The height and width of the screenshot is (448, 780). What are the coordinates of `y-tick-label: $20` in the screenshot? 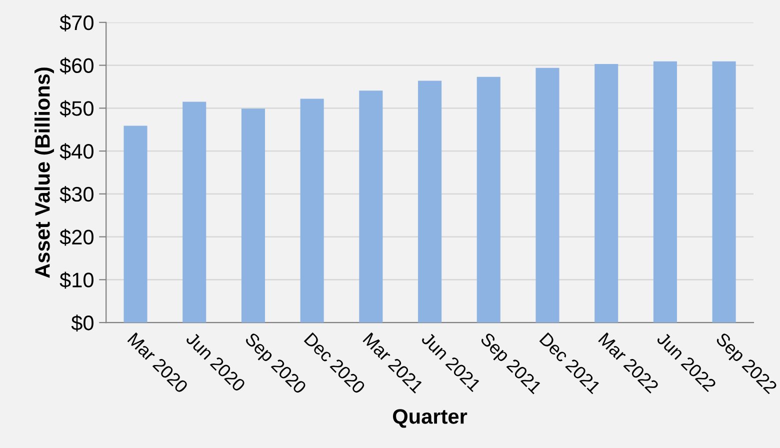 It's located at (77, 237).